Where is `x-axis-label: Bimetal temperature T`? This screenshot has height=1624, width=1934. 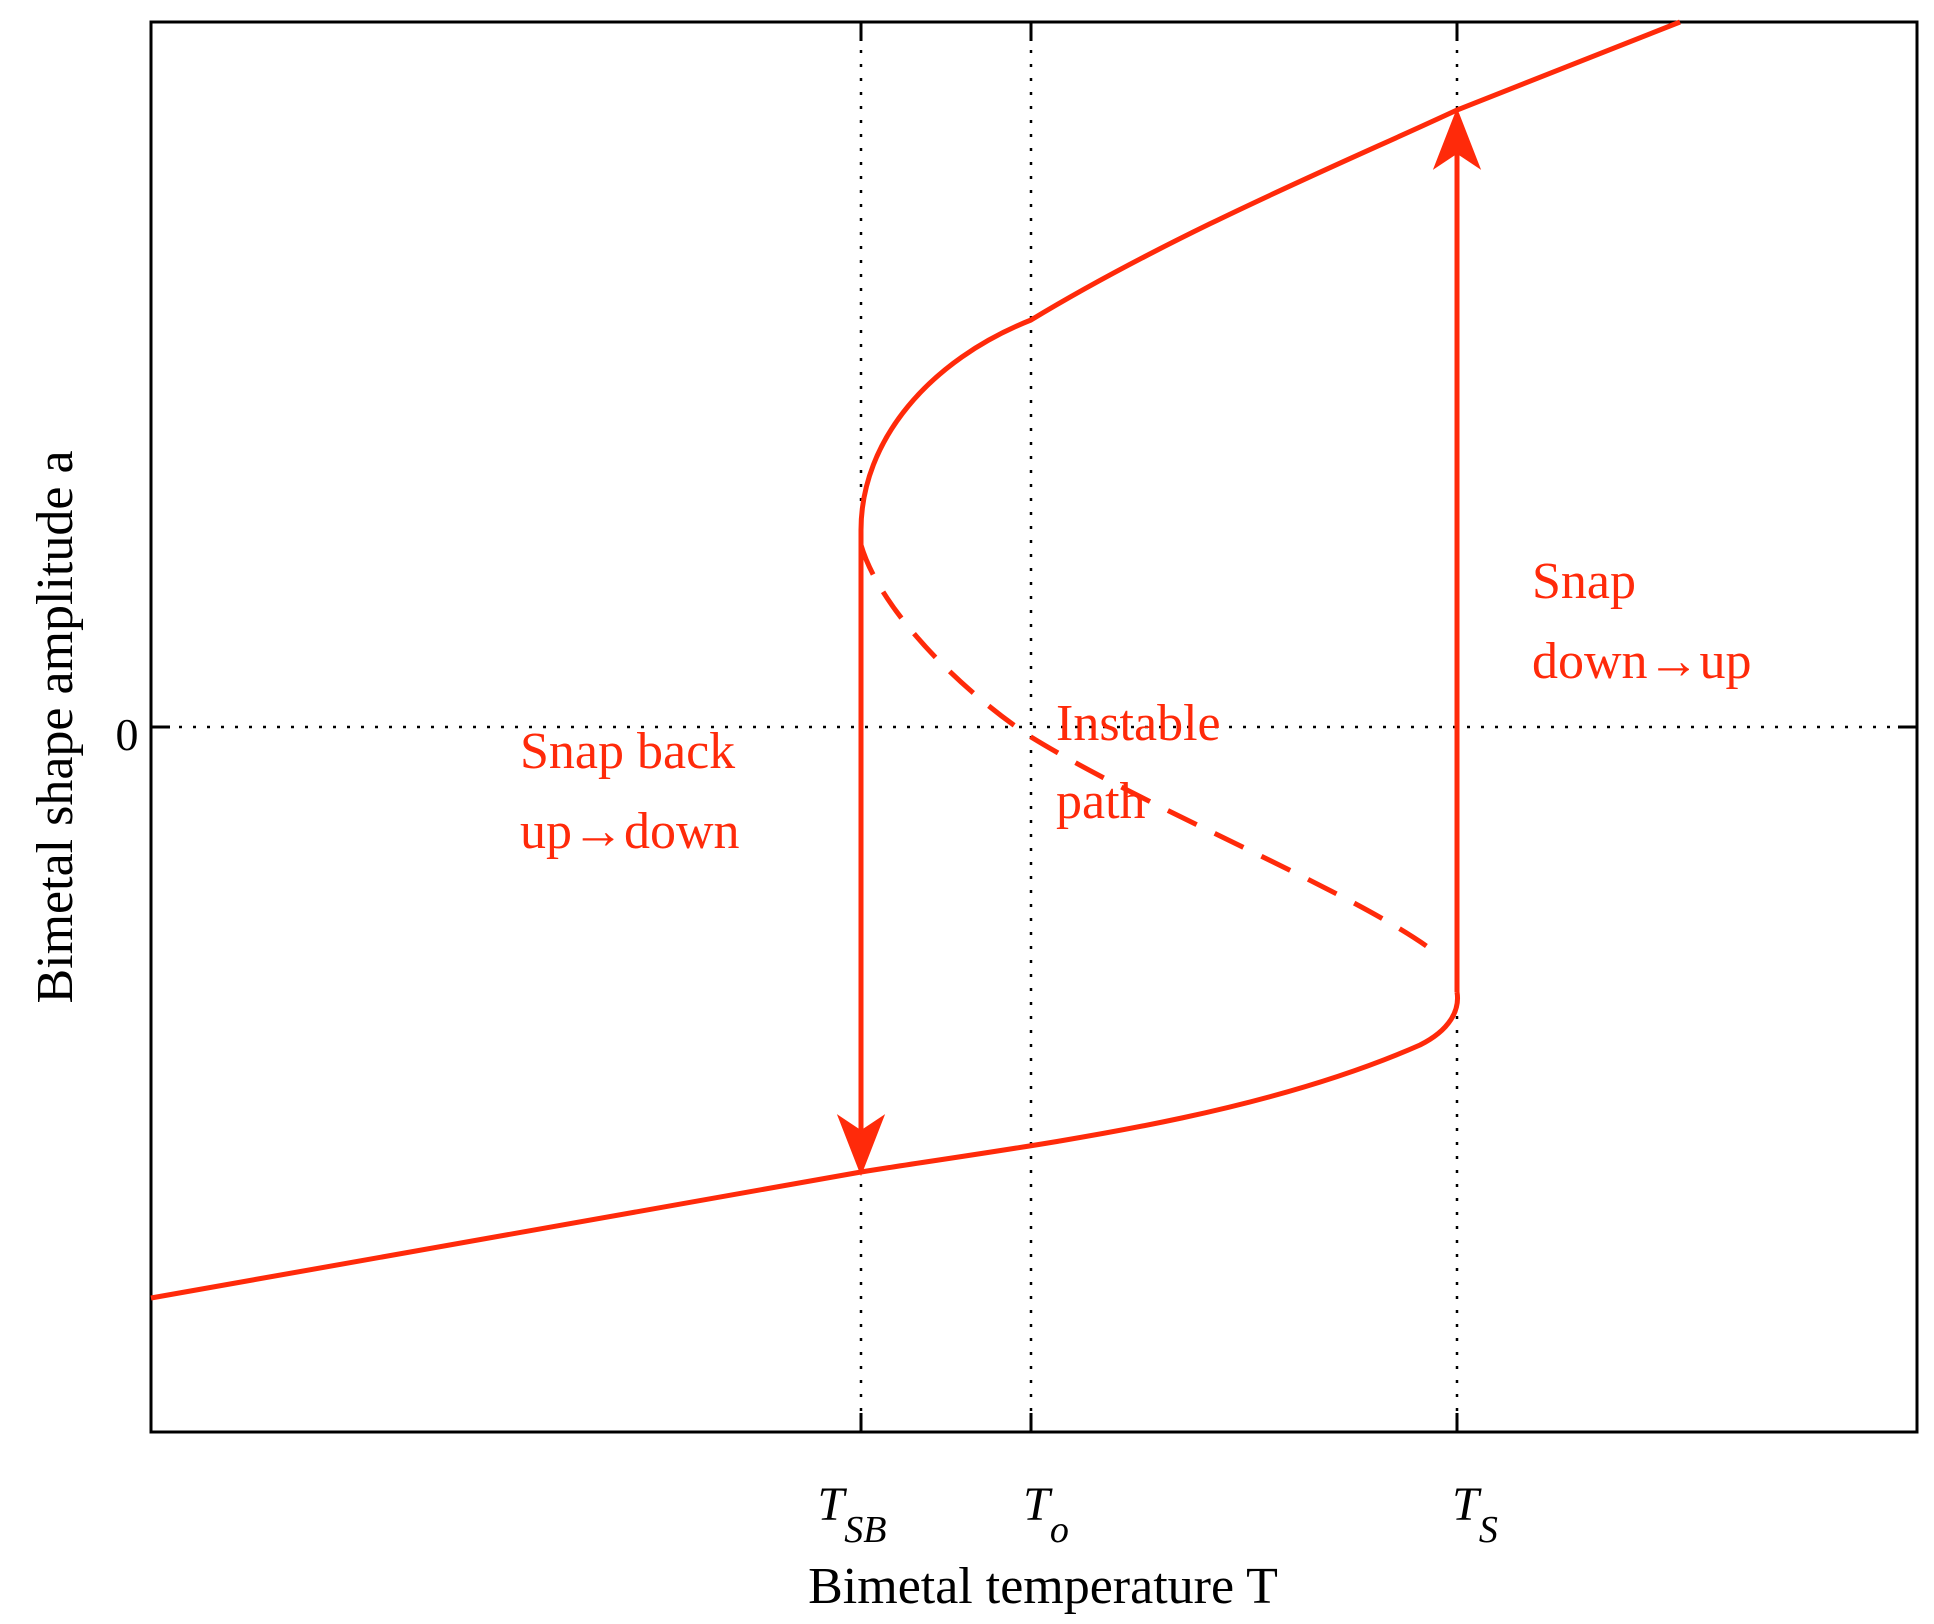 x-axis-label: Bimetal temperature T is located at coordinates (1043, 1586).